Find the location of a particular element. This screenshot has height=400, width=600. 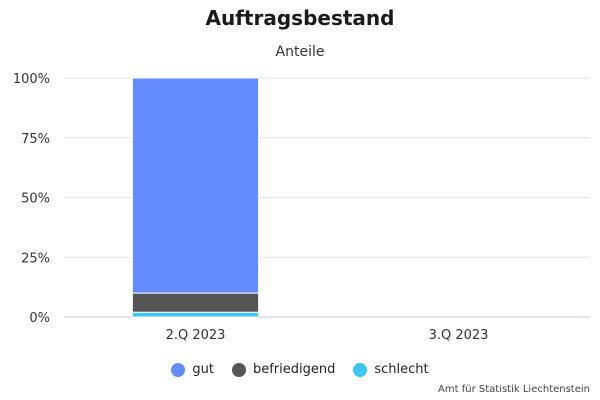

y-tick-label: 75% is located at coordinates (35, 139).